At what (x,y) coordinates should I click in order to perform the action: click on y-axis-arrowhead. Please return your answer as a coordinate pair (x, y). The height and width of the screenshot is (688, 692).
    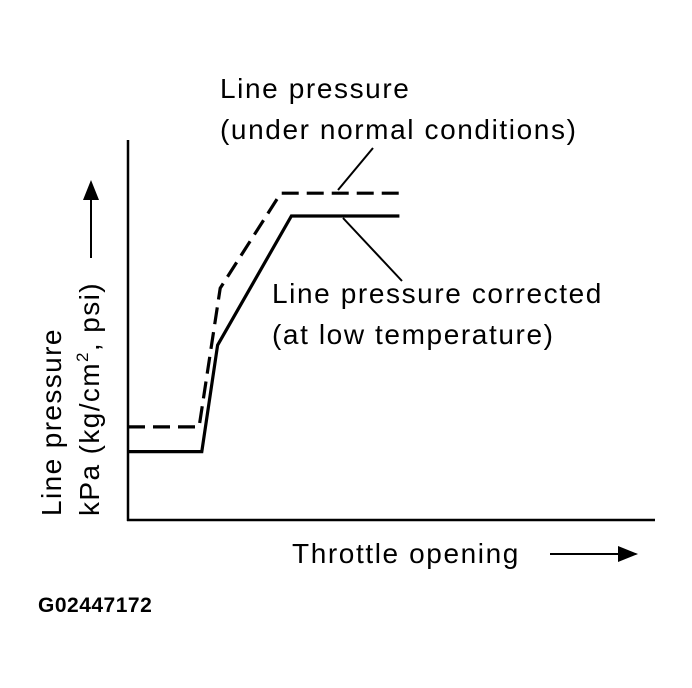
    Looking at the image, I should click on (91, 190).